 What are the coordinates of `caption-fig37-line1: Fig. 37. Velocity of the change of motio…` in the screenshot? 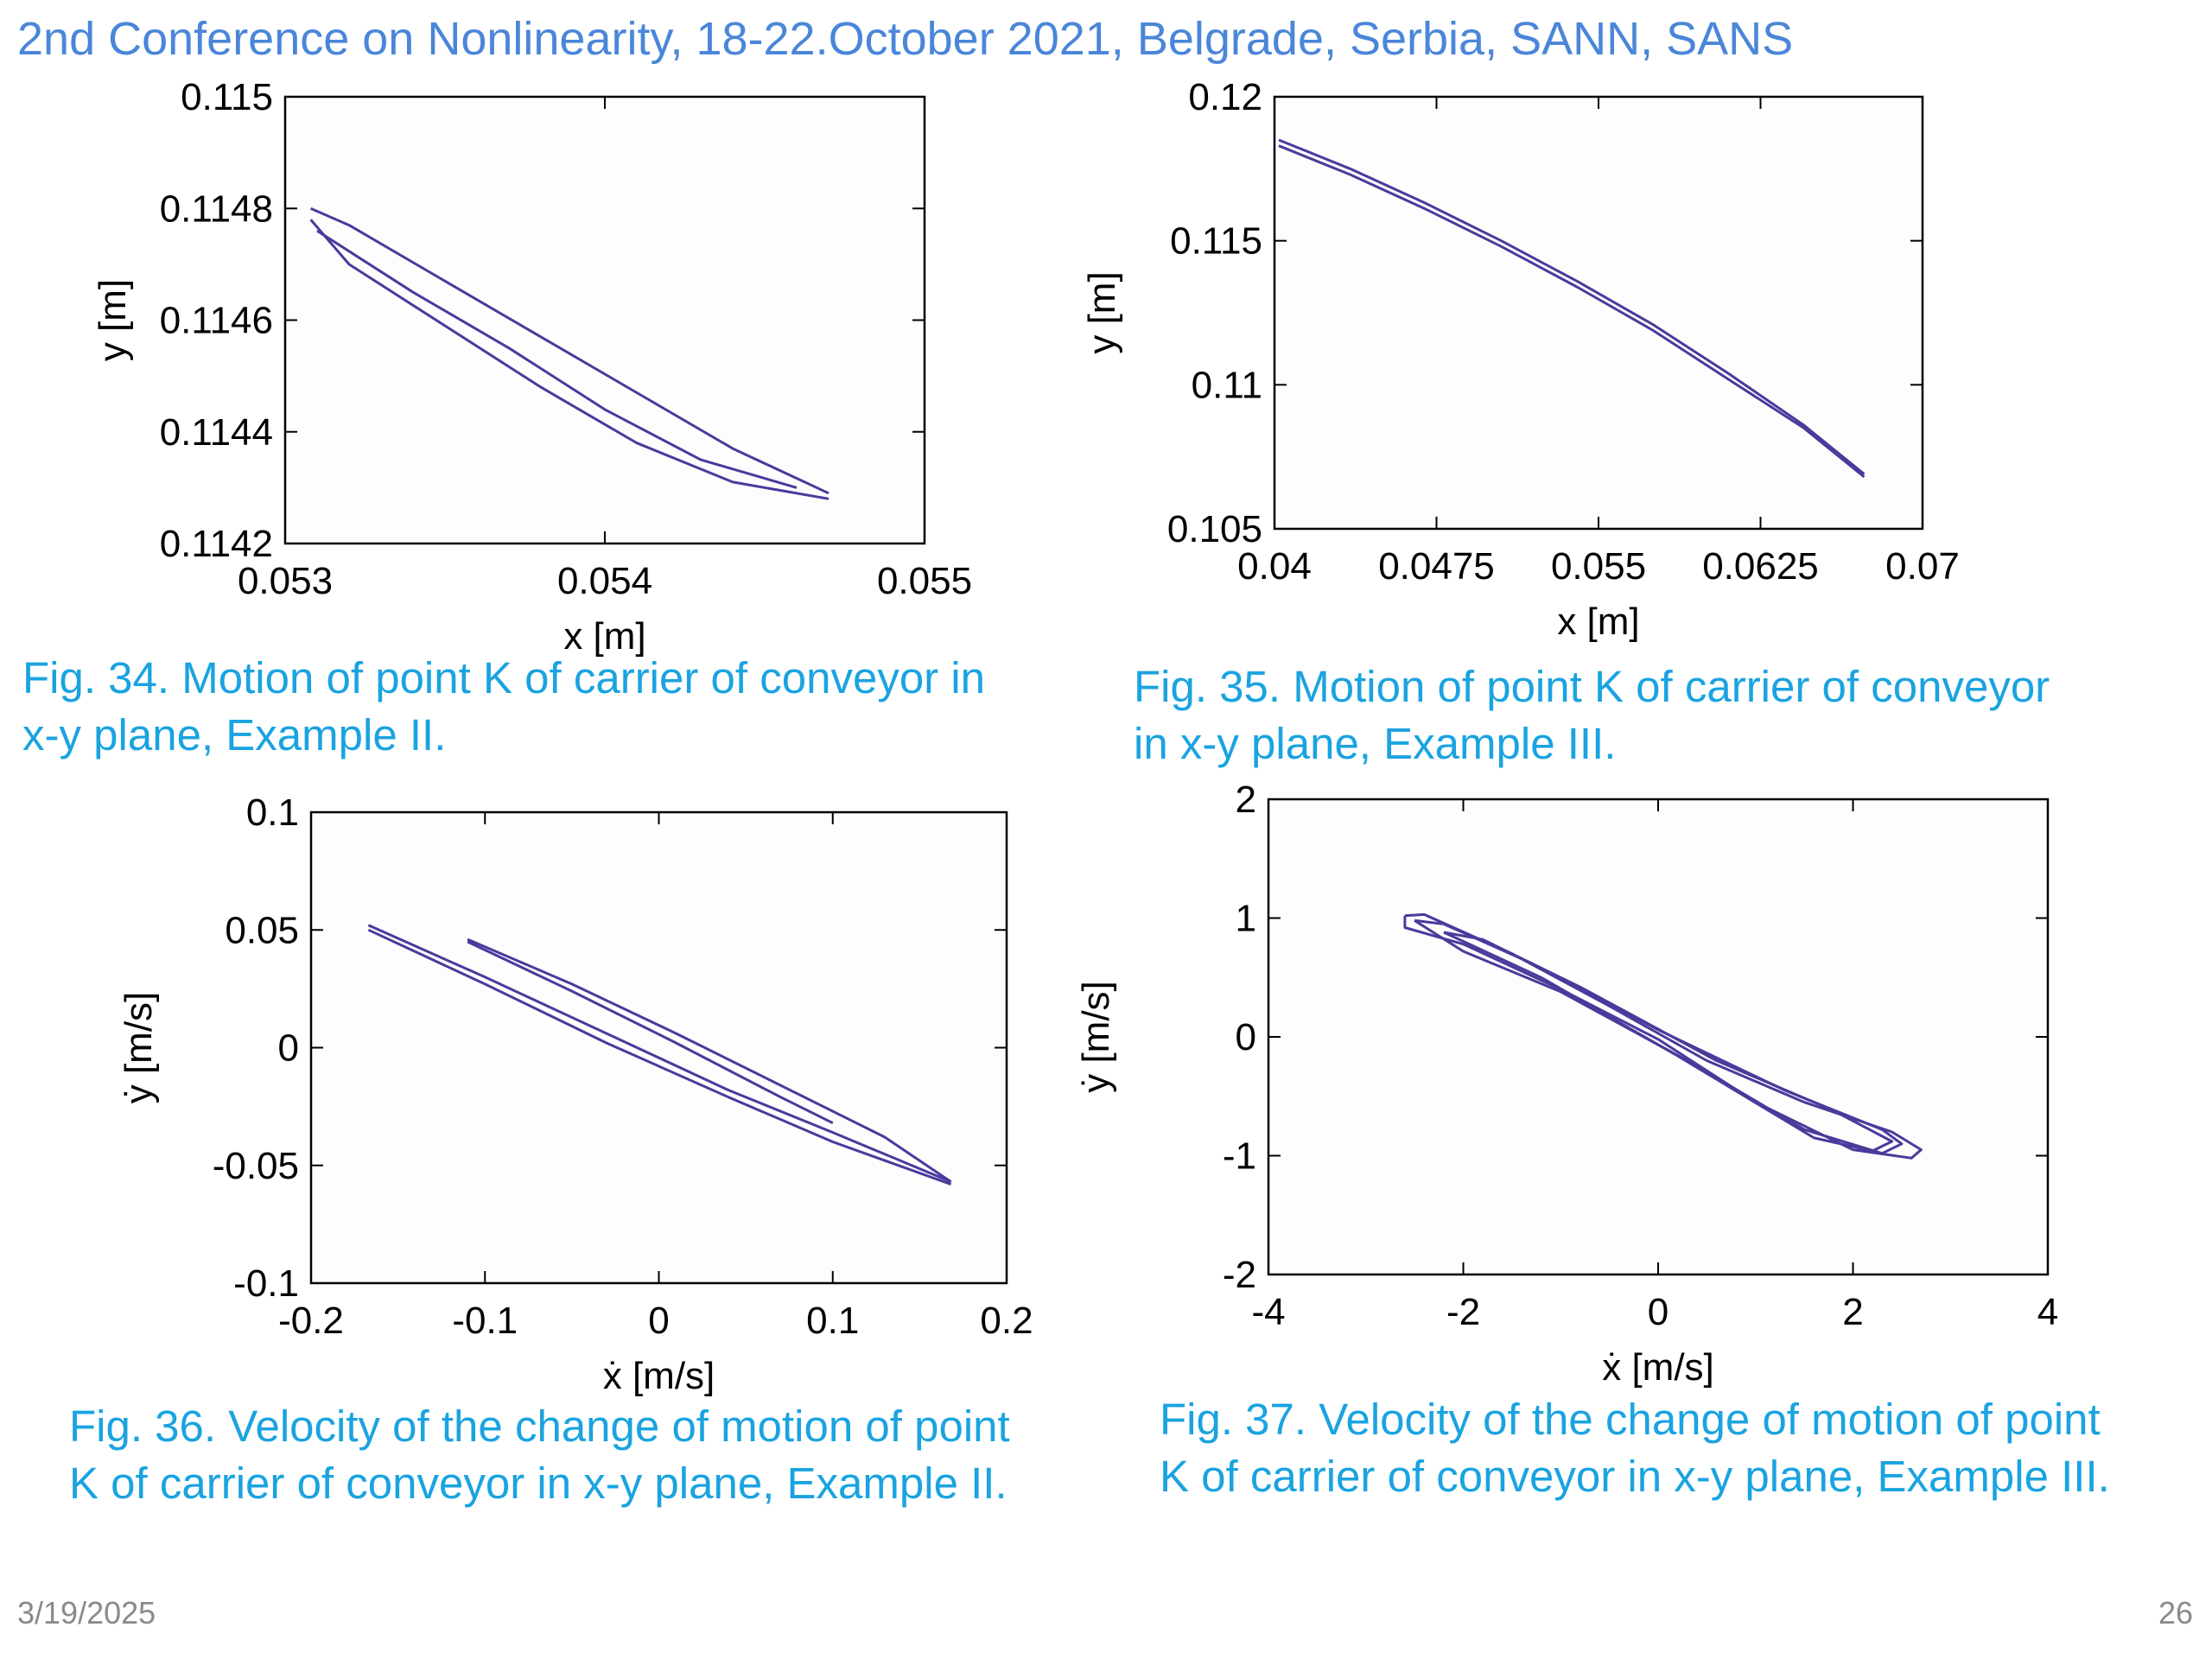 It's located at (1630, 1419).